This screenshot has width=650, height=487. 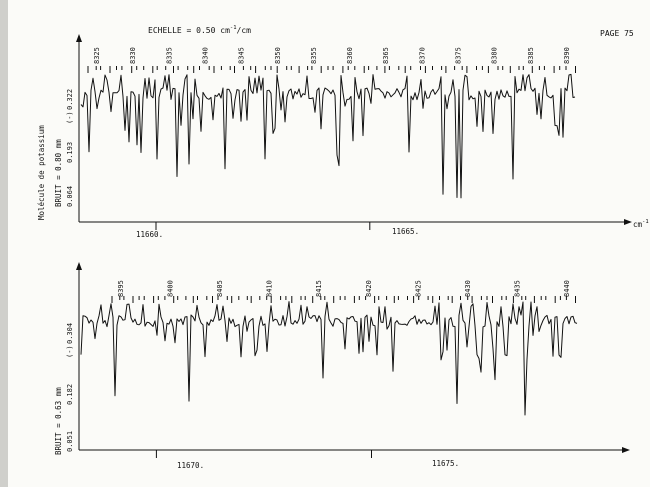 I want to click on line-index-label: 8385, so click(x=531, y=55).